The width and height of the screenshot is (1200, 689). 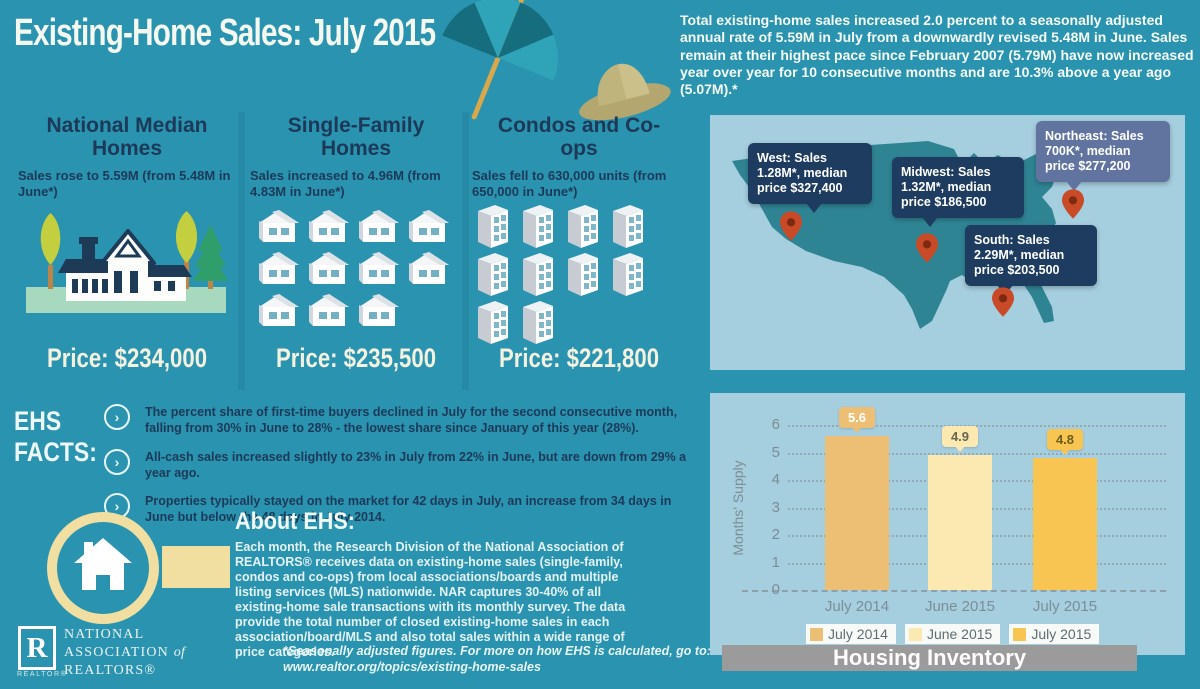 I want to click on legend-item: July 2015, so click(x=1054, y=634).